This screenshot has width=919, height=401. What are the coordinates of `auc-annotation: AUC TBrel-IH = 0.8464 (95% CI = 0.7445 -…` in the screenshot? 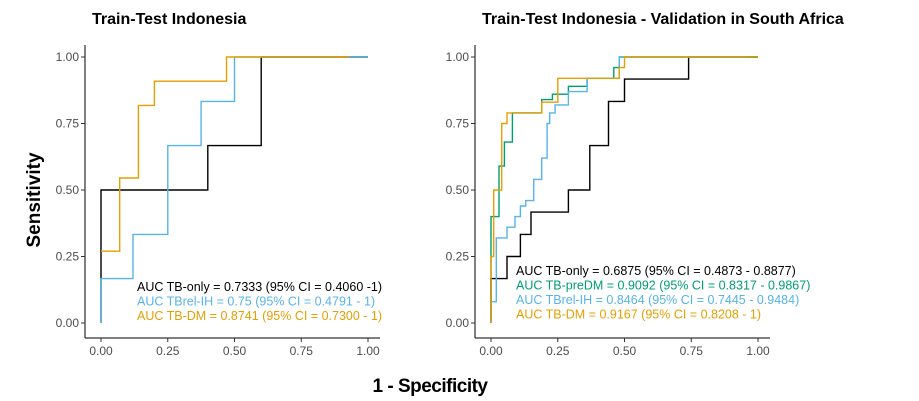 It's located at (657, 300).